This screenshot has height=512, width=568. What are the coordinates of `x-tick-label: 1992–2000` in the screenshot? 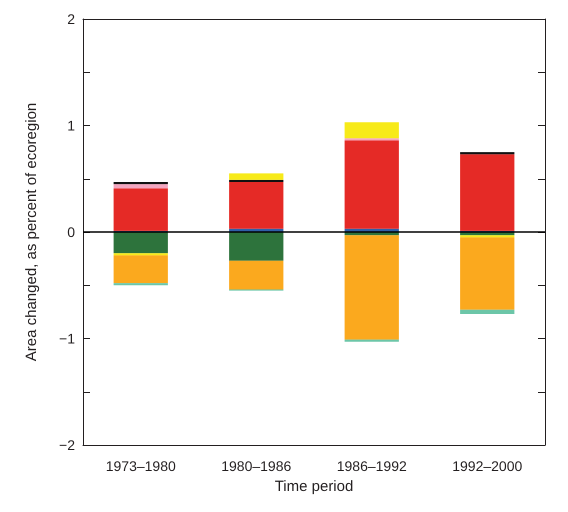 It's located at (487, 466).